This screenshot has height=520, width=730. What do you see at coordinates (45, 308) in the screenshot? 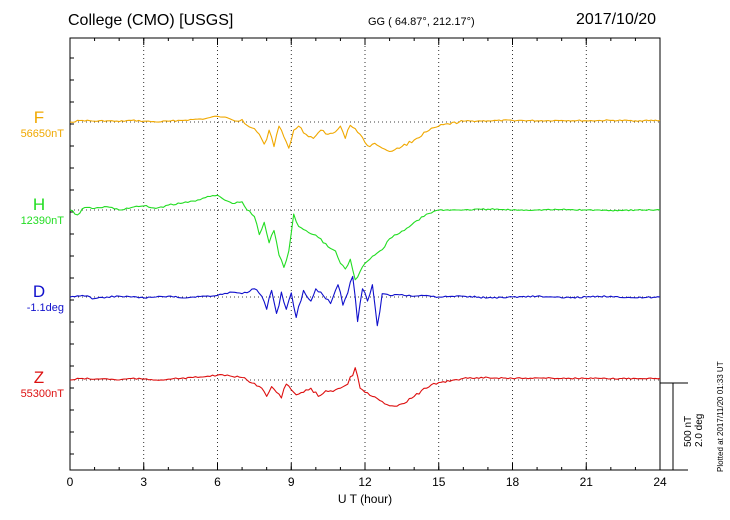
I see `channel-baseline-d: -1.1deg` at bounding box center [45, 308].